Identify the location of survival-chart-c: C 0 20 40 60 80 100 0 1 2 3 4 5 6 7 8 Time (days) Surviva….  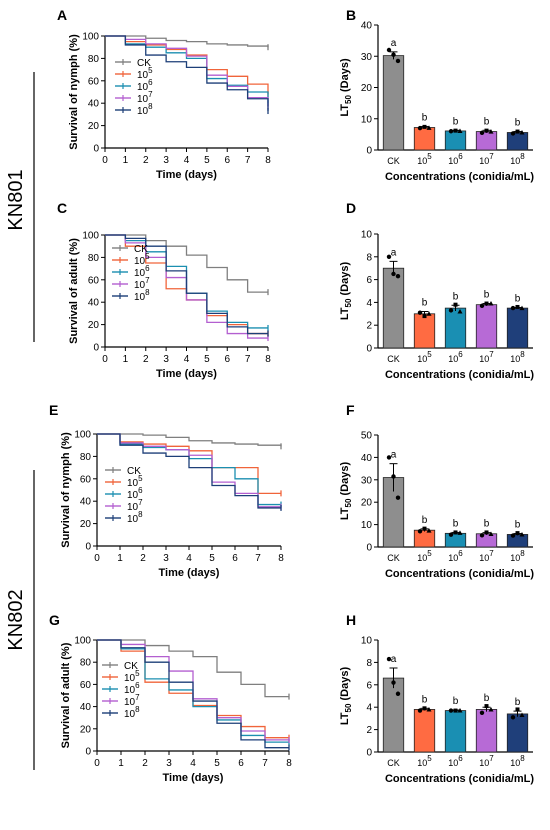
(164, 290).